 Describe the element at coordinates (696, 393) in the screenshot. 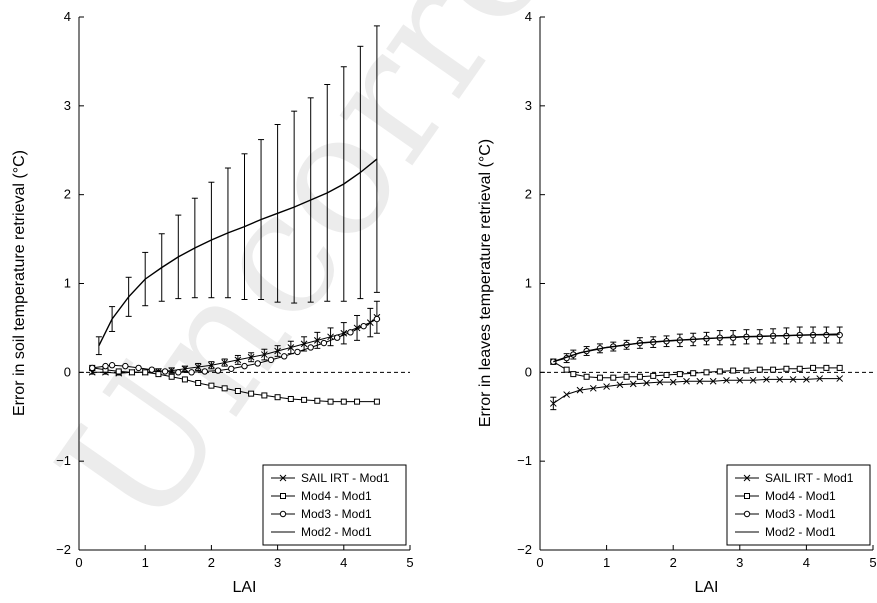

I see `series-x` at that location.